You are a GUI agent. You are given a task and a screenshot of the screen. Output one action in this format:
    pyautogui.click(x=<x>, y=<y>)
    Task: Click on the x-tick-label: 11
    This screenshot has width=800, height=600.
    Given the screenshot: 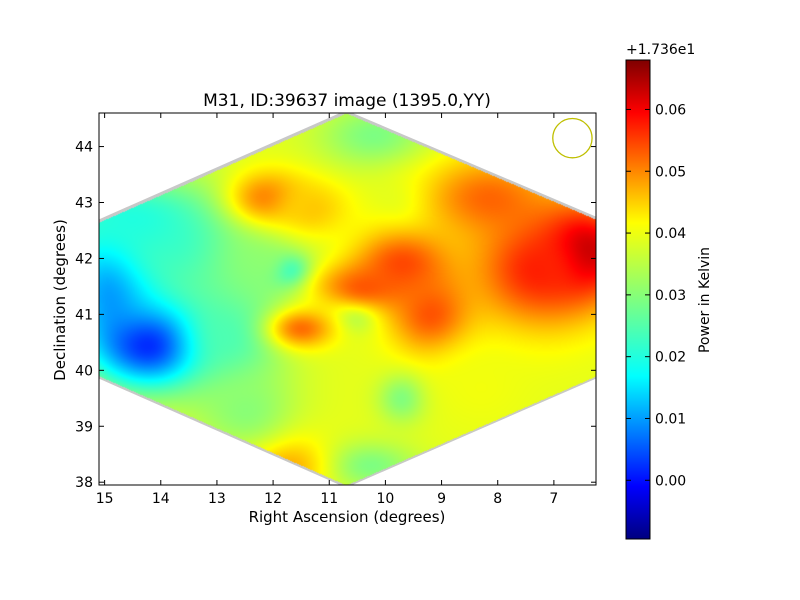 What is the action you would take?
    pyautogui.click(x=329, y=499)
    